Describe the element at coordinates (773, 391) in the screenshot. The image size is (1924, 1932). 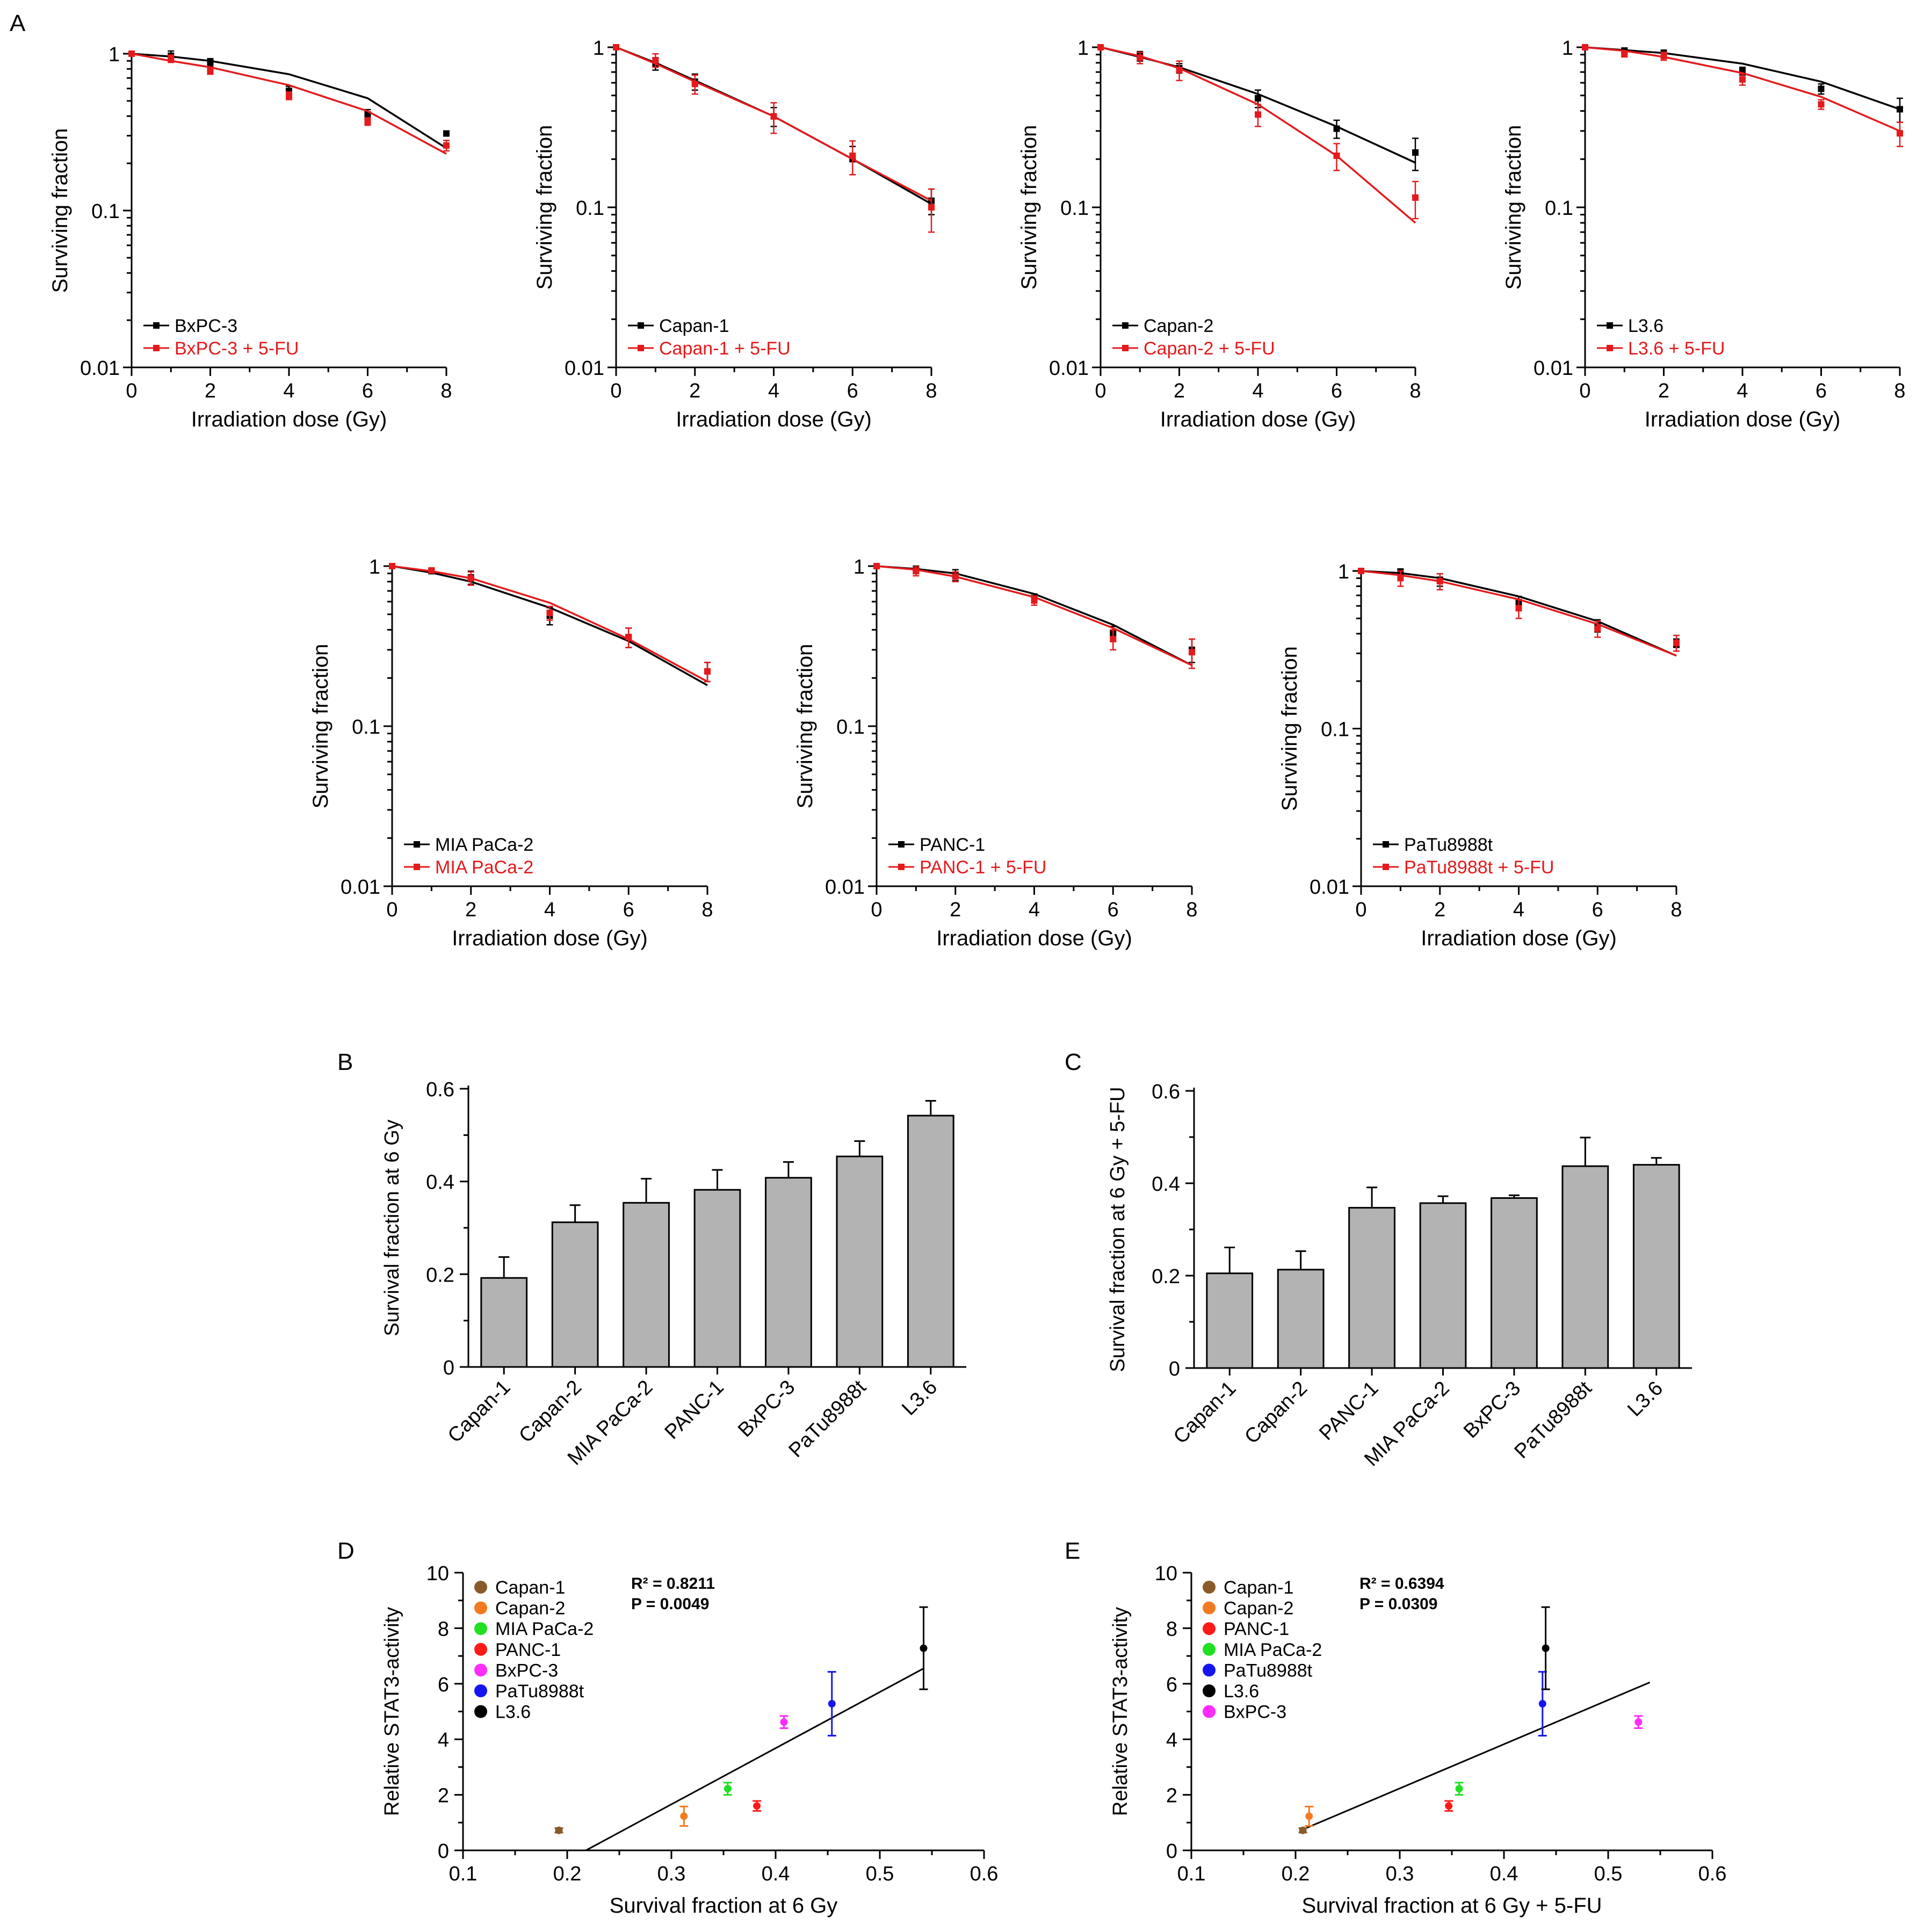
I see `x-tick-label: 4` at that location.